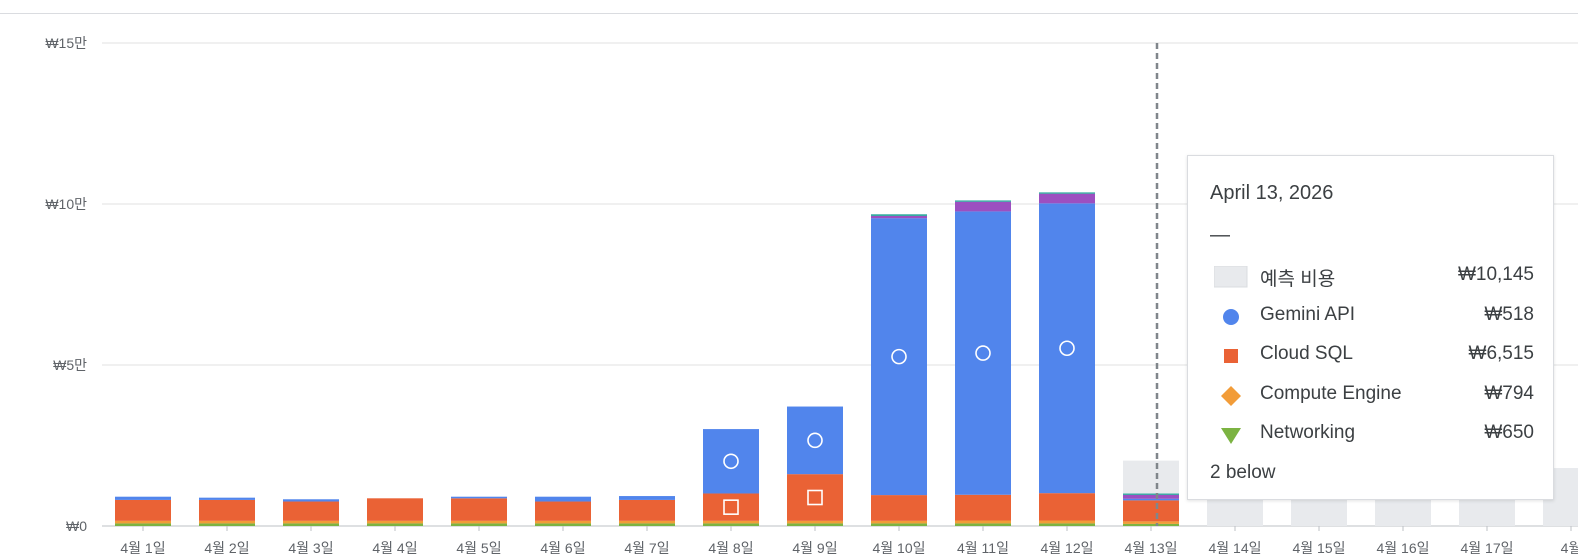  What do you see at coordinates (1318, 548) in the screenshot?
I see `x-tick-label: 4월 15일` at bounding box center [1318, 548].